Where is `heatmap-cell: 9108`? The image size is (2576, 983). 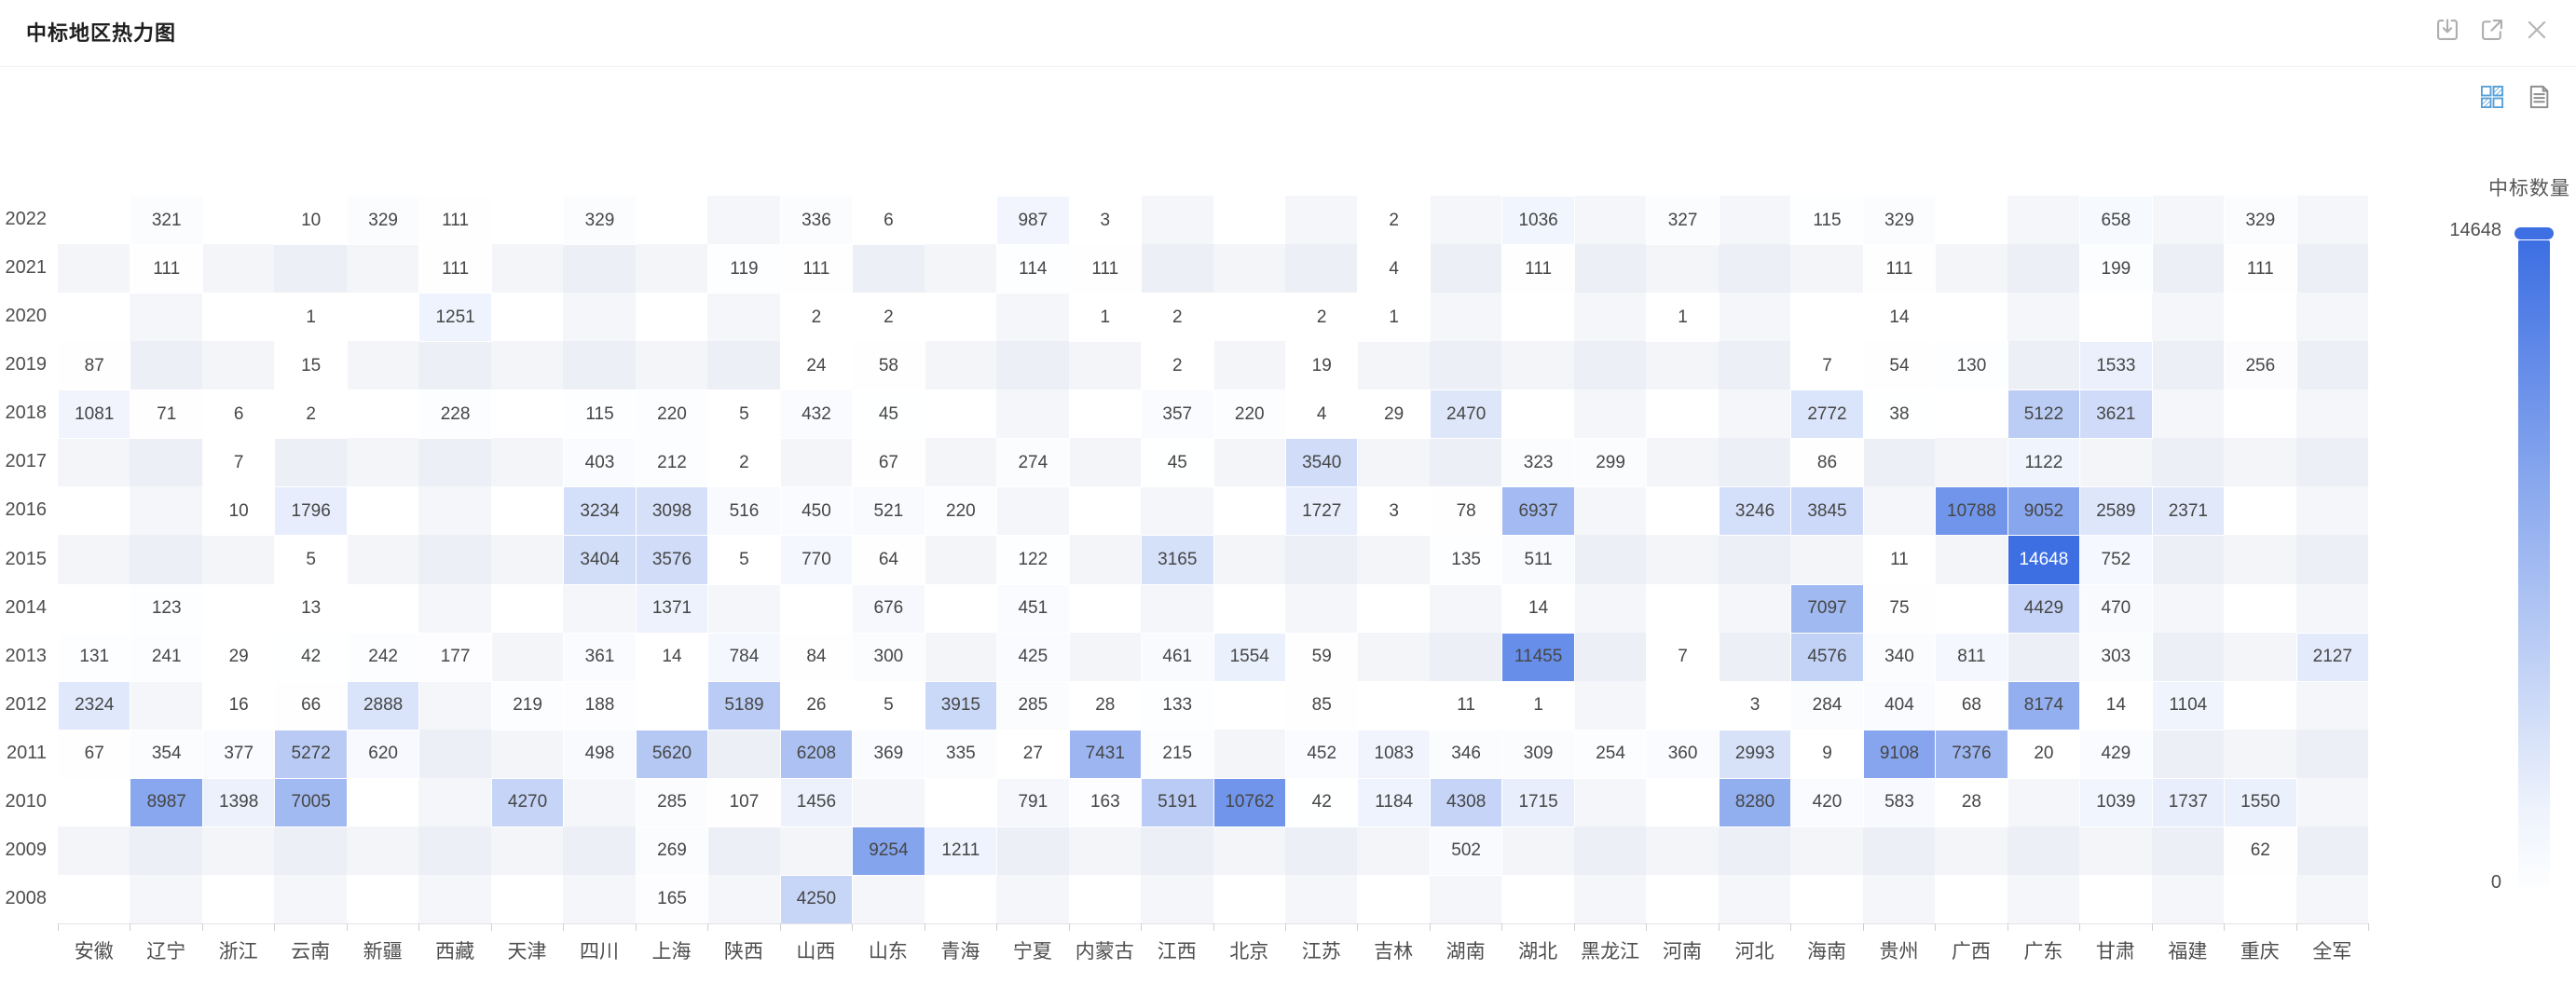
heatmap-cell: 9108 is located at coordinates (1899, 754).